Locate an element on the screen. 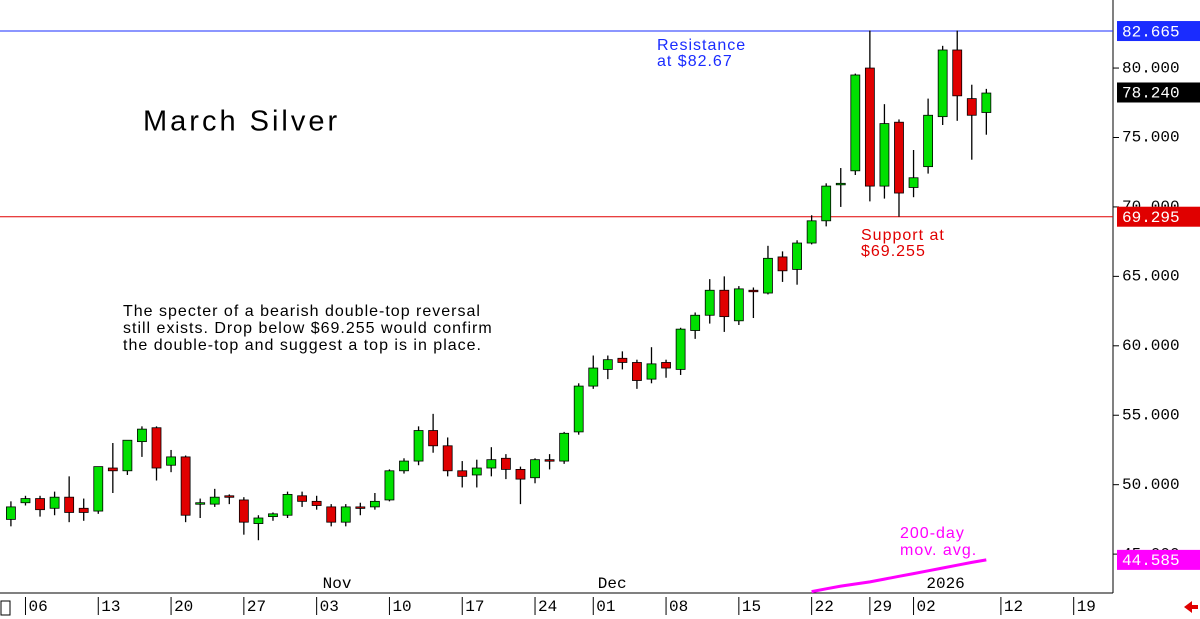 The width and height of the screenshot is (1200, 619). x-tick-label: 13 is located at coordinates (110, 607).